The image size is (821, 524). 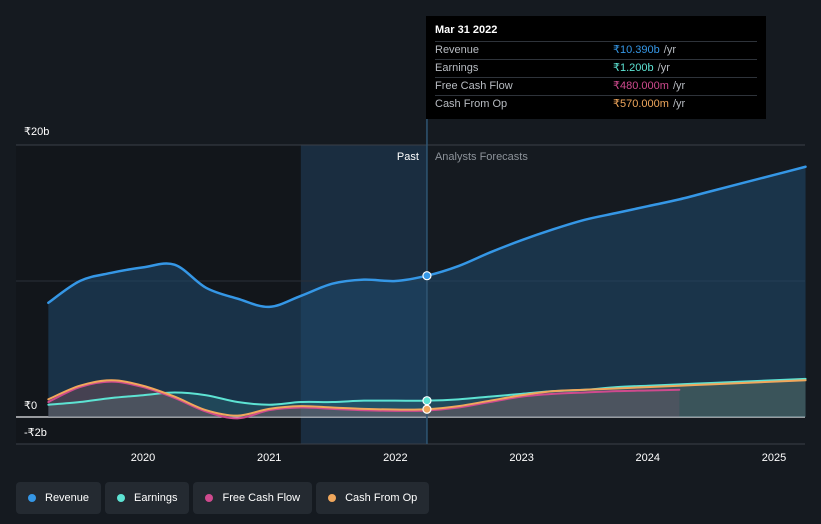 What do you see at coordinates (466, 30) in the screenshot?
I see `tooltip-date: Mar 31 2022` at bounding box center [466, 30].